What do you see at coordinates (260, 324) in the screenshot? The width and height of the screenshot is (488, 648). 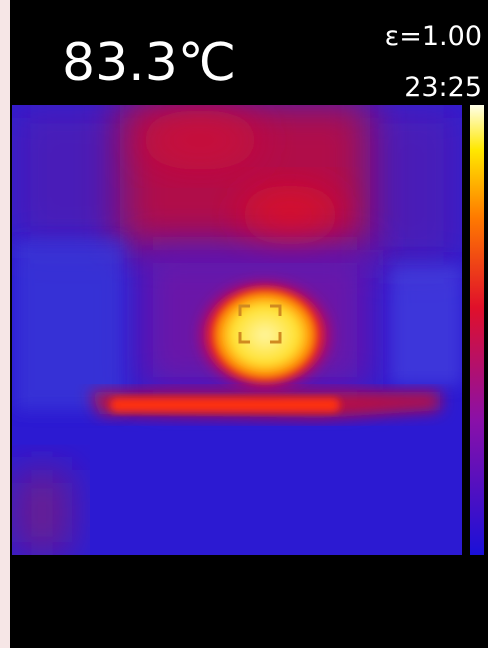 I see `crosshair` at bounding box center [260, 324].